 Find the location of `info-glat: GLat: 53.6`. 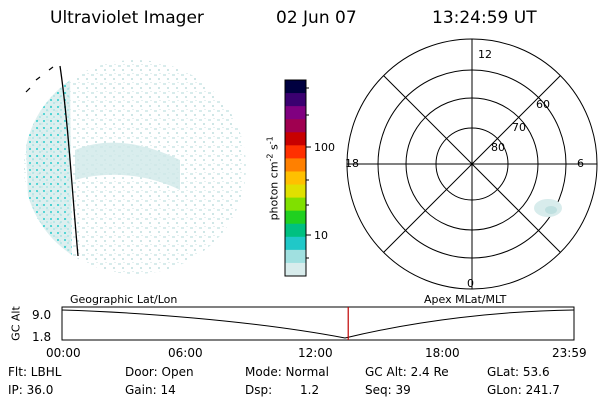

info-glat: GLat: 53.6 is located at coordinates (518, 372).